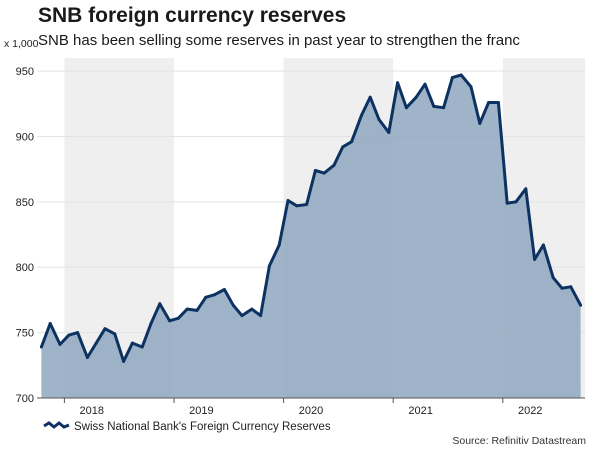 This screenshot has width=600, height=450. Describe the element at coordinates (25, 235) in the screenshot. I see `y-axis-ticks: 700 750 800 850 900 950` at that location.